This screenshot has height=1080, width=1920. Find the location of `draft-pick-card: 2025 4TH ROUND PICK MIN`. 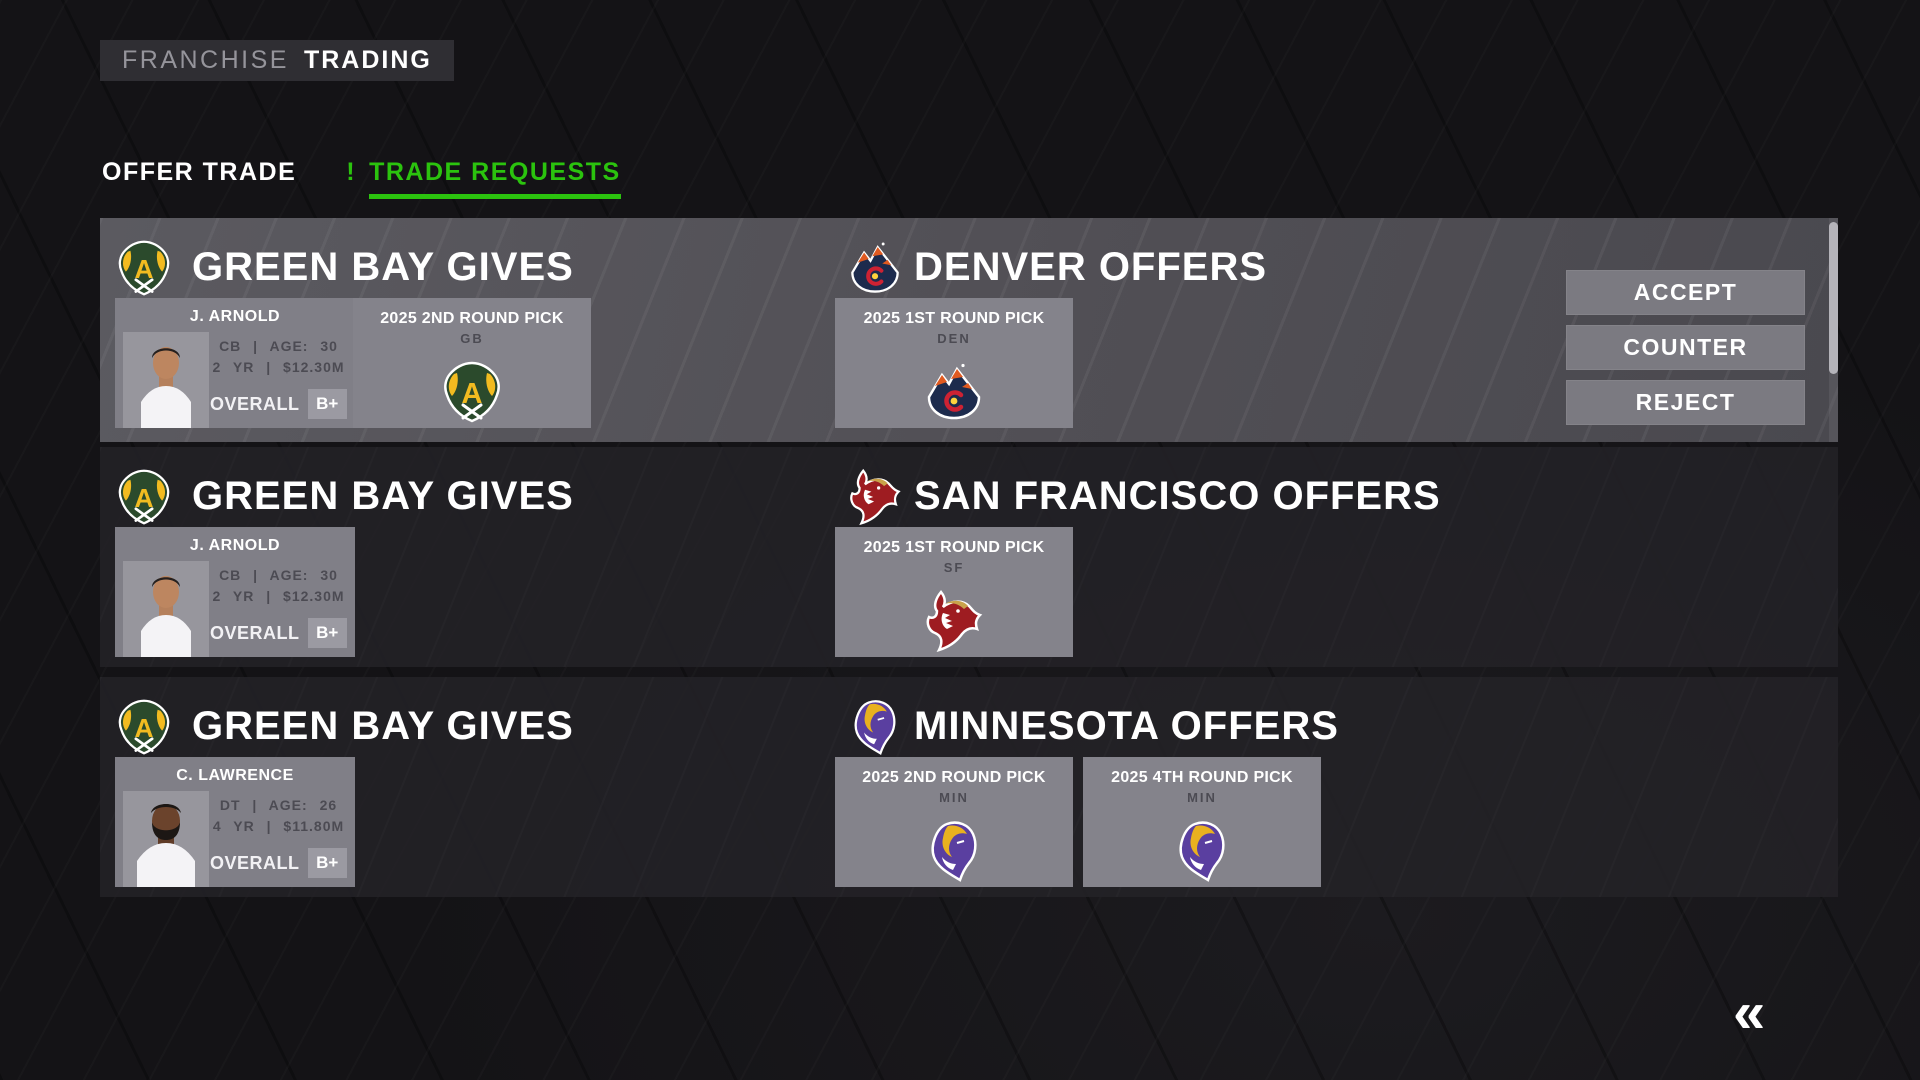

draft-pick-card: 2025 4TH ROUND PICK MIN is located at coordinates (1202, 822).